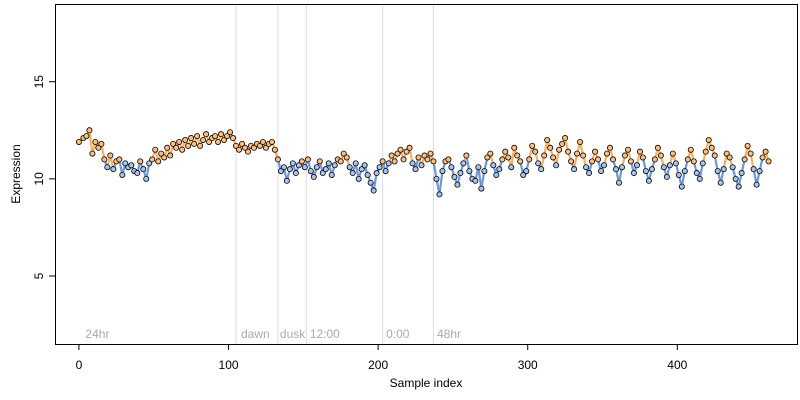 Image resolution: width=800 pixels, height=400 pixels. What do you see at coordinates (398, 334) in the screenshot?
I see `phase-label: 0:00` at bounding box center [398, 334].